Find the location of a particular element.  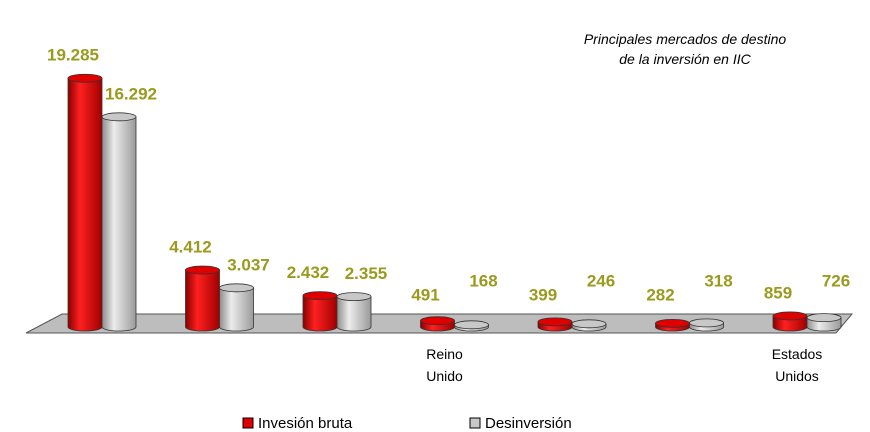

value-label: 859 is located at coordinates (778, 292).